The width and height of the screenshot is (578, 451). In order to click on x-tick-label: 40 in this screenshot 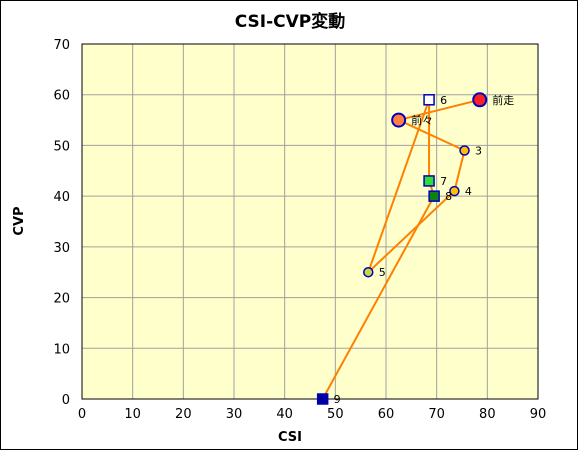, I will do `click(284, 414)`.